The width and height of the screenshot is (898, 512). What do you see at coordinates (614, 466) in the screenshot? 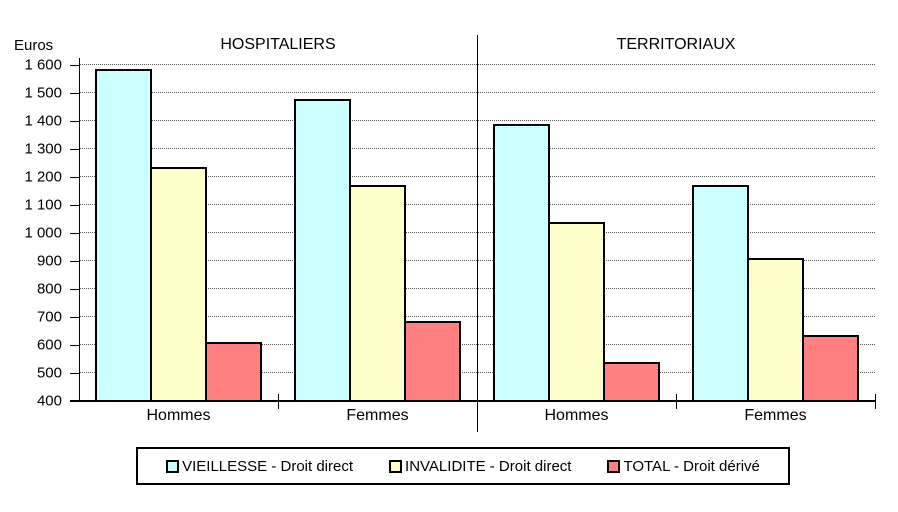
I see `legend-swatch-total-icon` at bounding box center [614, 466].